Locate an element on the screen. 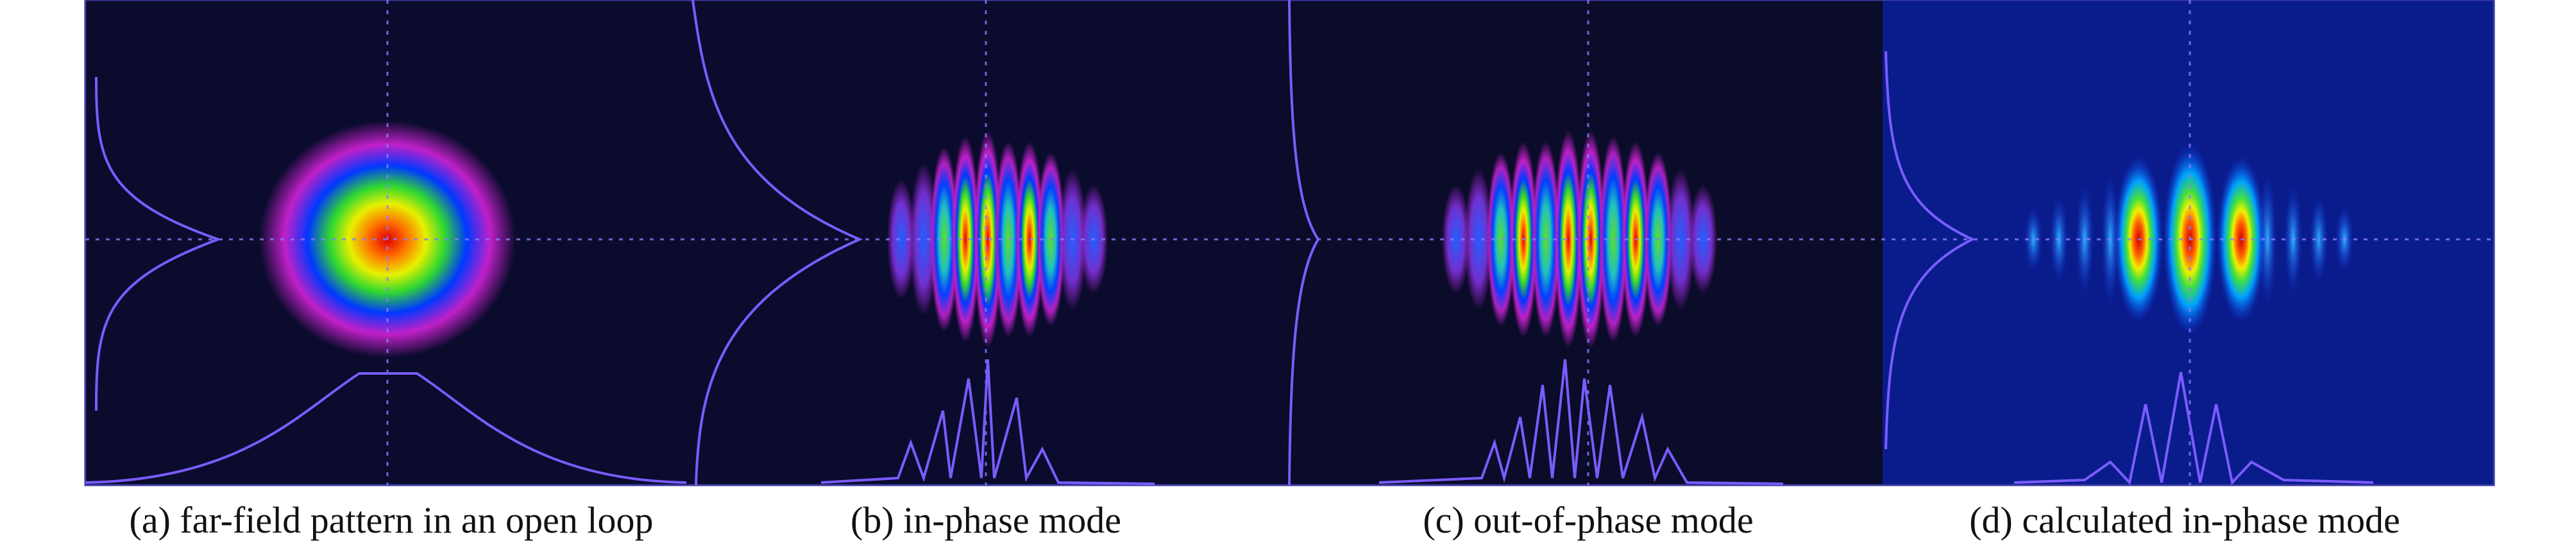 The width and height of the screenshot is (2576, 548). caption: (b) in-phase mode is located at coordinates (986, 520).